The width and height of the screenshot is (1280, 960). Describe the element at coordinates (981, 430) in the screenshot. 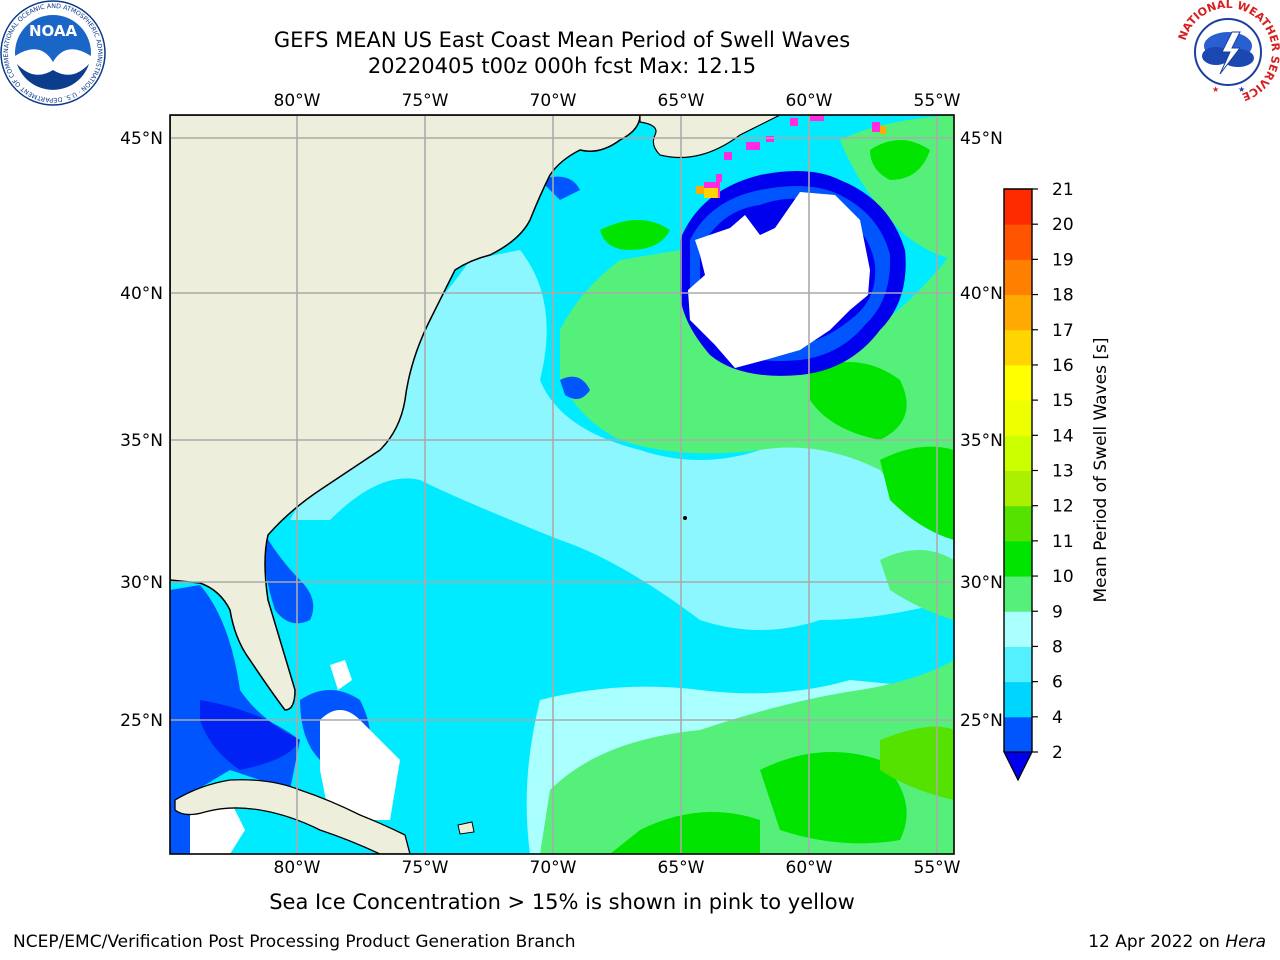

I see `lat-labels-right: 45°N 40°N 35°N 30°N 25°N` at that location.